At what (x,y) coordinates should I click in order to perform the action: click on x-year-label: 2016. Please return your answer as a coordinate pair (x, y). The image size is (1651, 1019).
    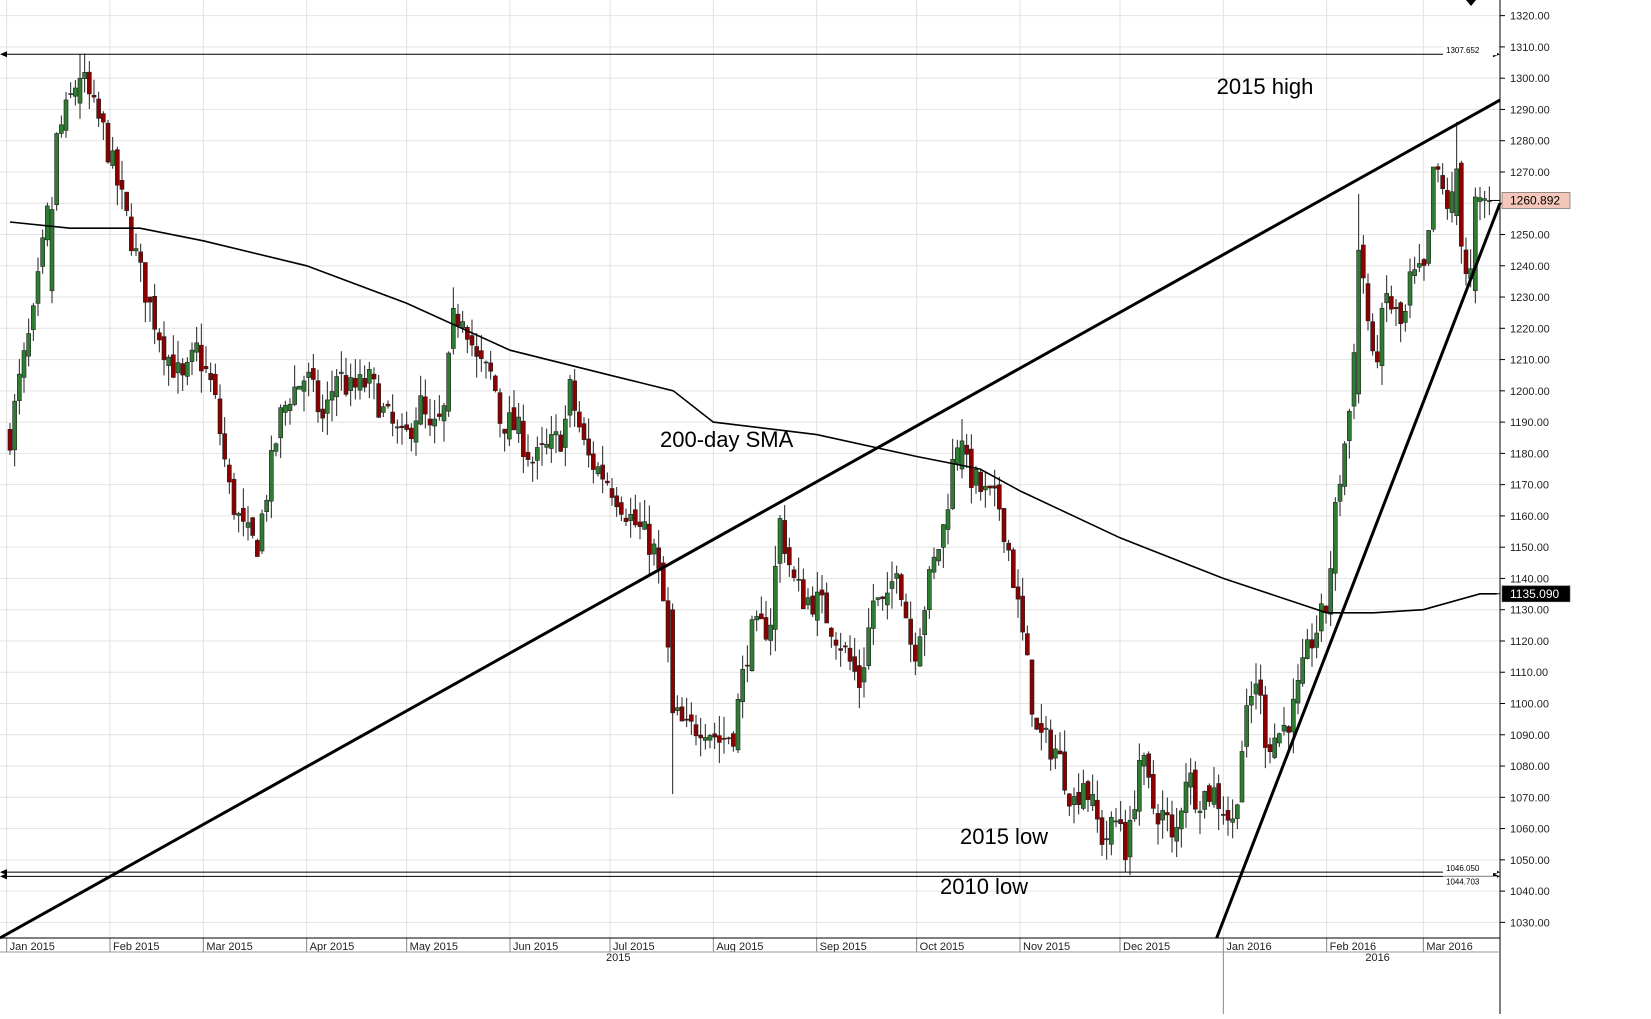
    Looking at the image, I should click on (1377, 958).